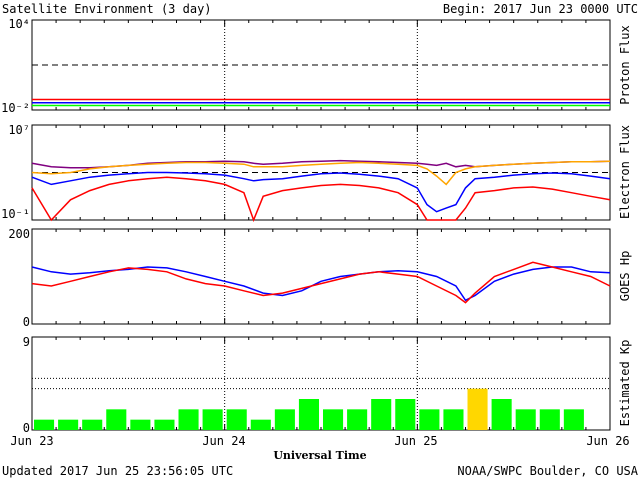 The image size is (640, 480). Describe the element at coordinates (540, 9) in the screenshot. I see `begin-time: Begin: 2017 Jun 23 0000 UTC` at that location.